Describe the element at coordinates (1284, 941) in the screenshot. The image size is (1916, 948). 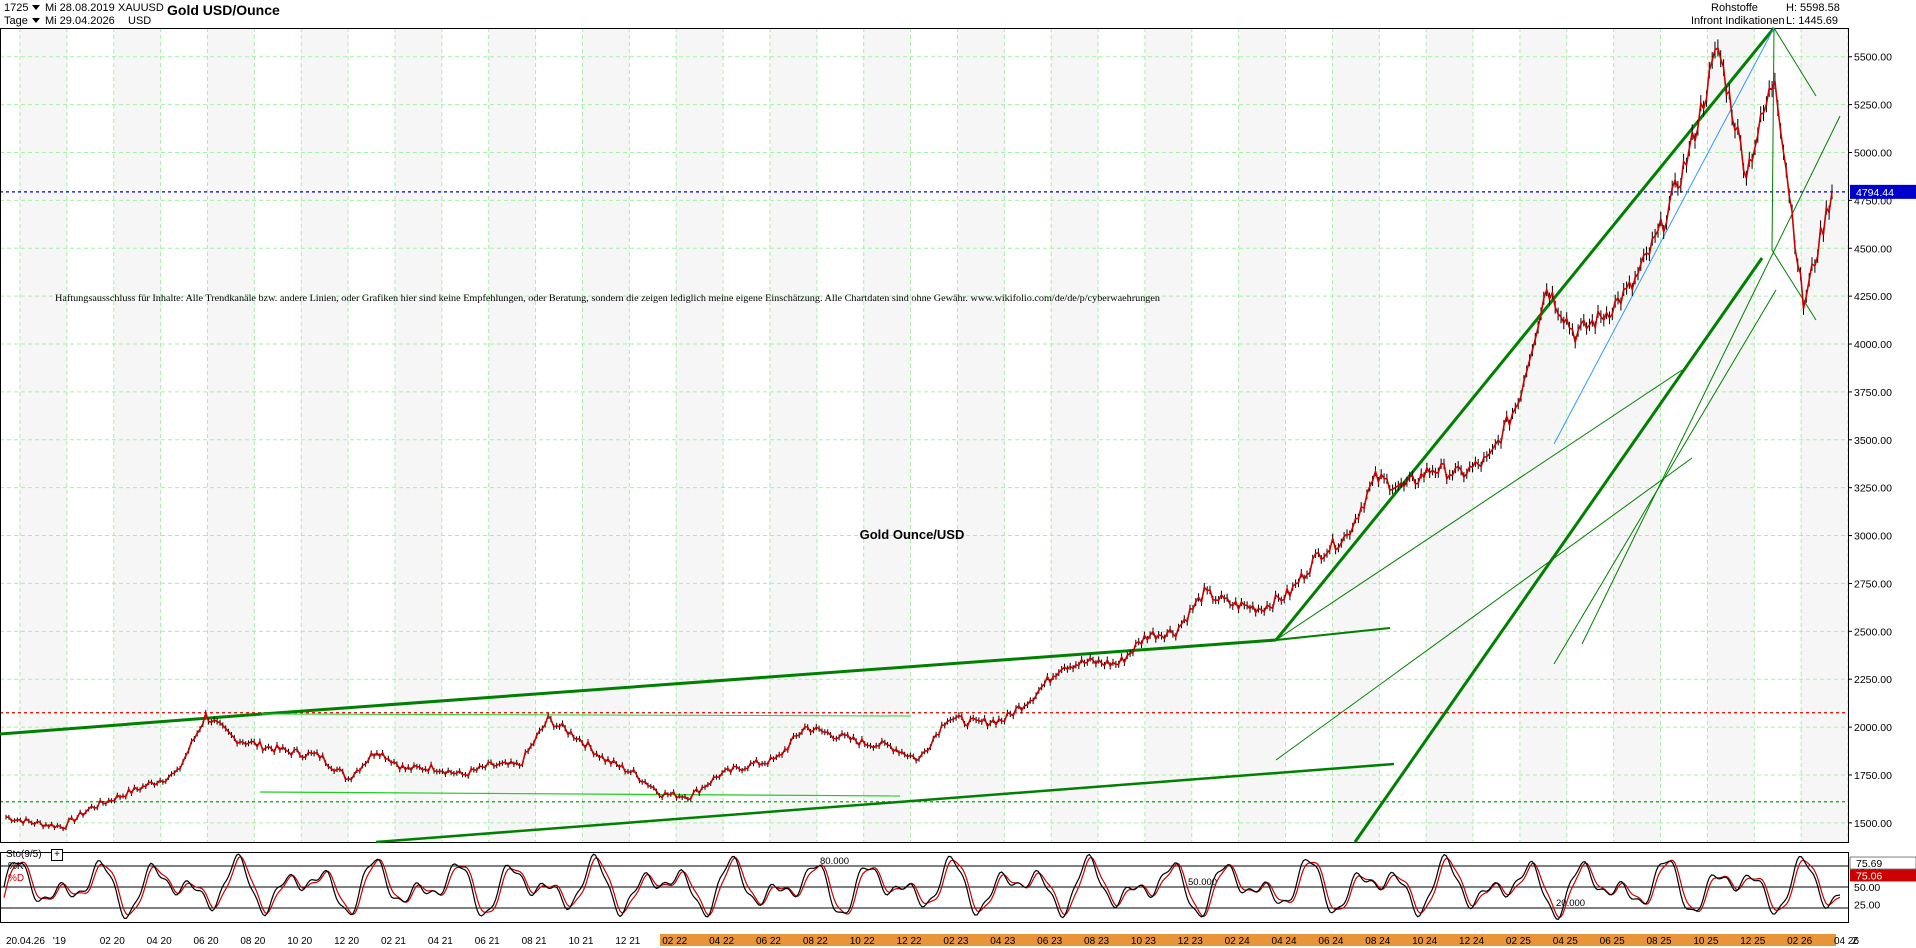
I see `x-tick-label: 04 24` at that location.